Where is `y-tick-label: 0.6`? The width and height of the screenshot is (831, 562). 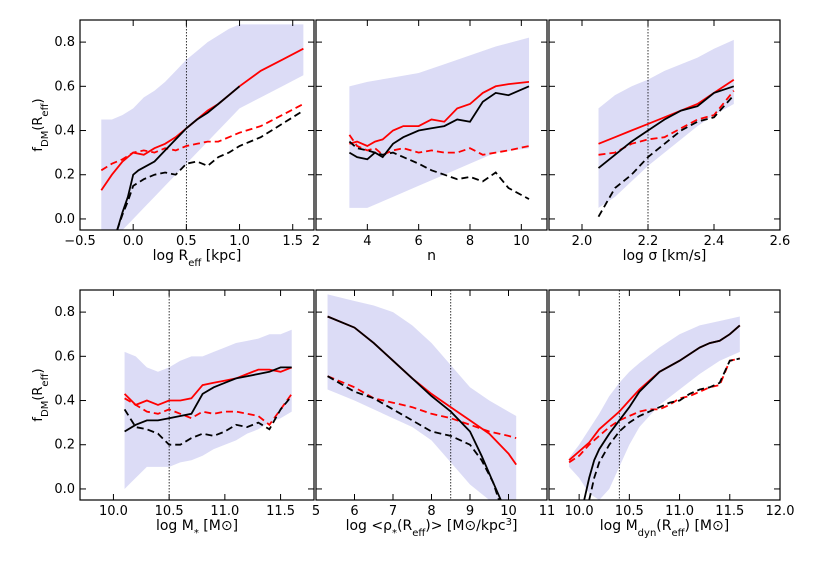 y-tick-label: 0.6 is located at coordinates (64, 356).